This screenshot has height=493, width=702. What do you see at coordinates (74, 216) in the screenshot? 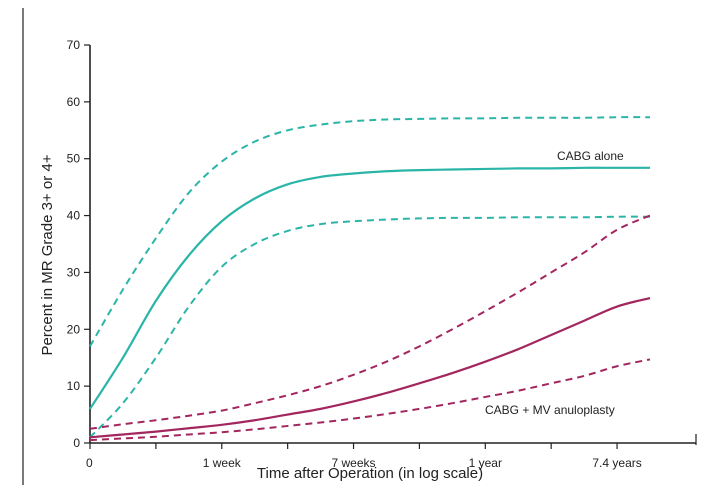
I see `y-tick-label: 40` at bounding box center [74, 216].